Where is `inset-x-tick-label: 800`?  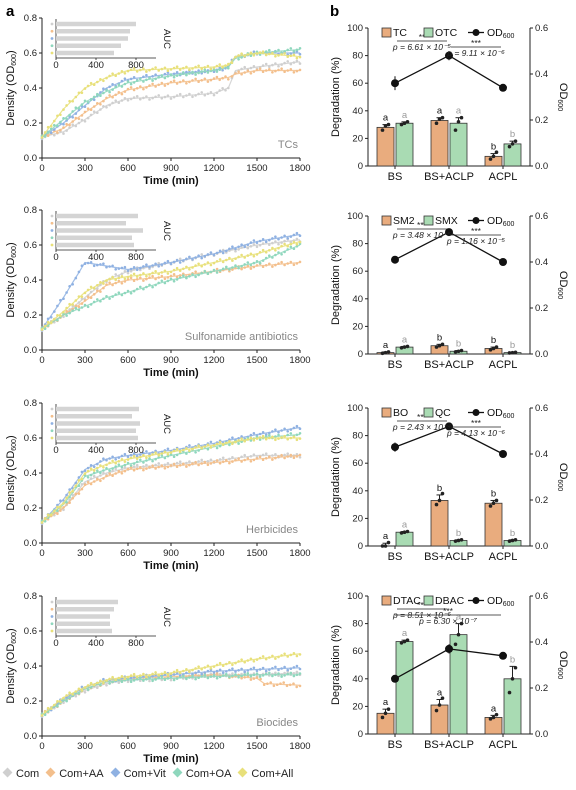 inset-x-tick-label: 800 is located at coordinates (136, 65).